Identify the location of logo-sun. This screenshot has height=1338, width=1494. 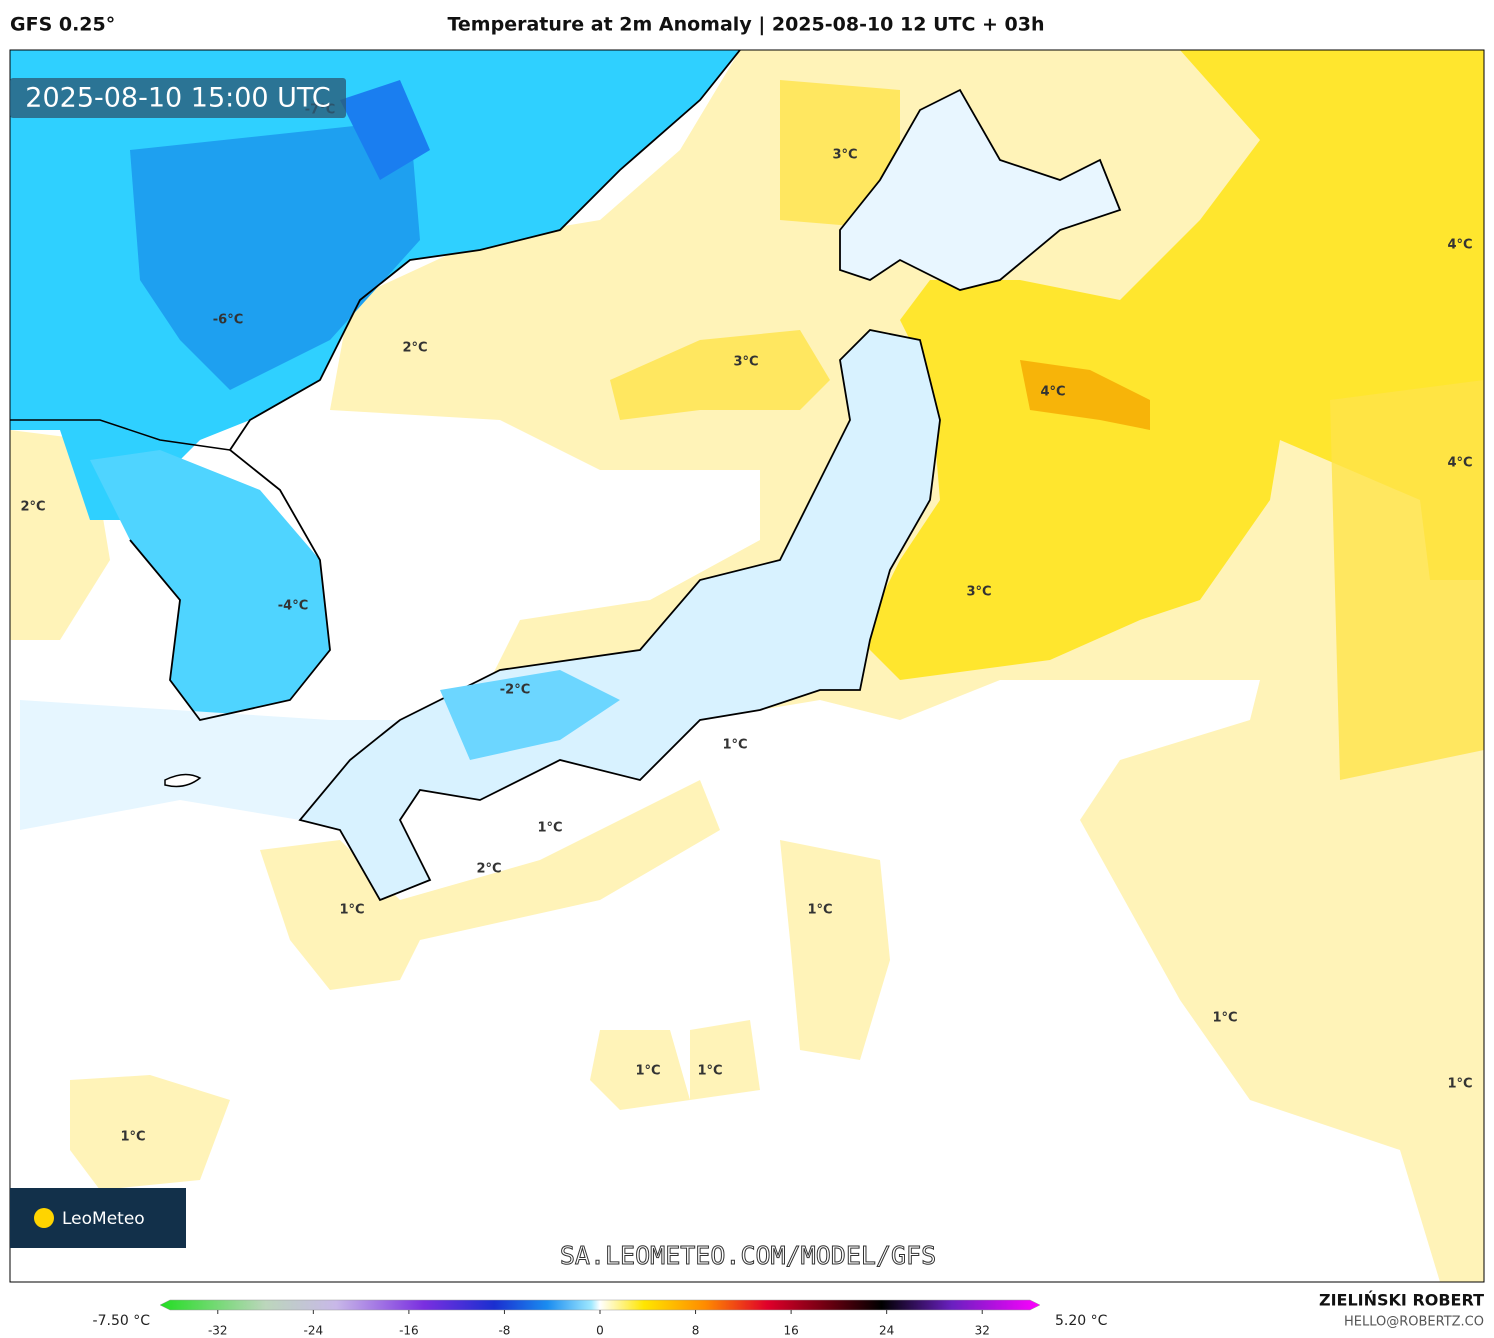
(44, 1218).